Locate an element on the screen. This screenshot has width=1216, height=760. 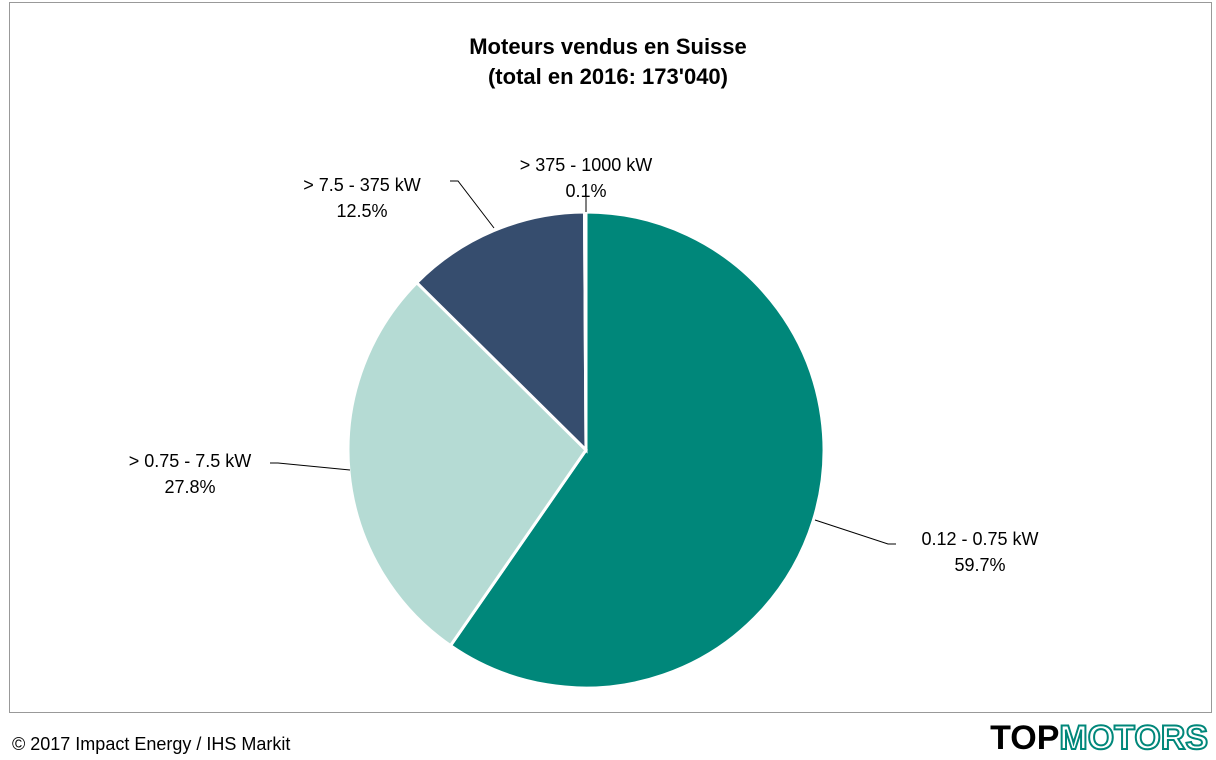
slice-label: > 0.75 - 7.5 kW is located at coordinates (190, 461).